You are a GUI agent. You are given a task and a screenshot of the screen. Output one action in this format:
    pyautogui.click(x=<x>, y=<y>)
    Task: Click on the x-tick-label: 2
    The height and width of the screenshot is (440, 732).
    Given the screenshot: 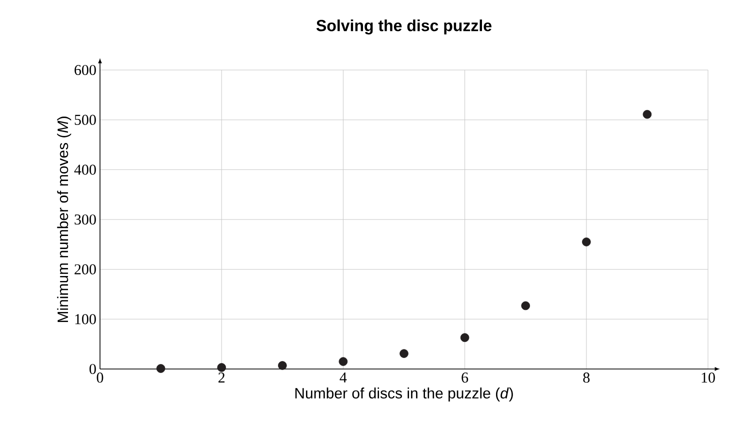 What is the action you would take?
    pyautogui.click(x=221, y=377)
    